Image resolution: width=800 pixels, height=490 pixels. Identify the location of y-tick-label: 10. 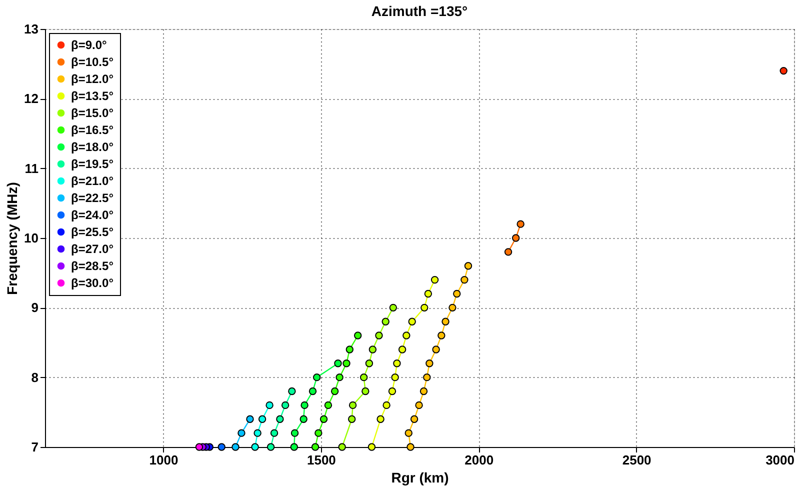
(31, 238).